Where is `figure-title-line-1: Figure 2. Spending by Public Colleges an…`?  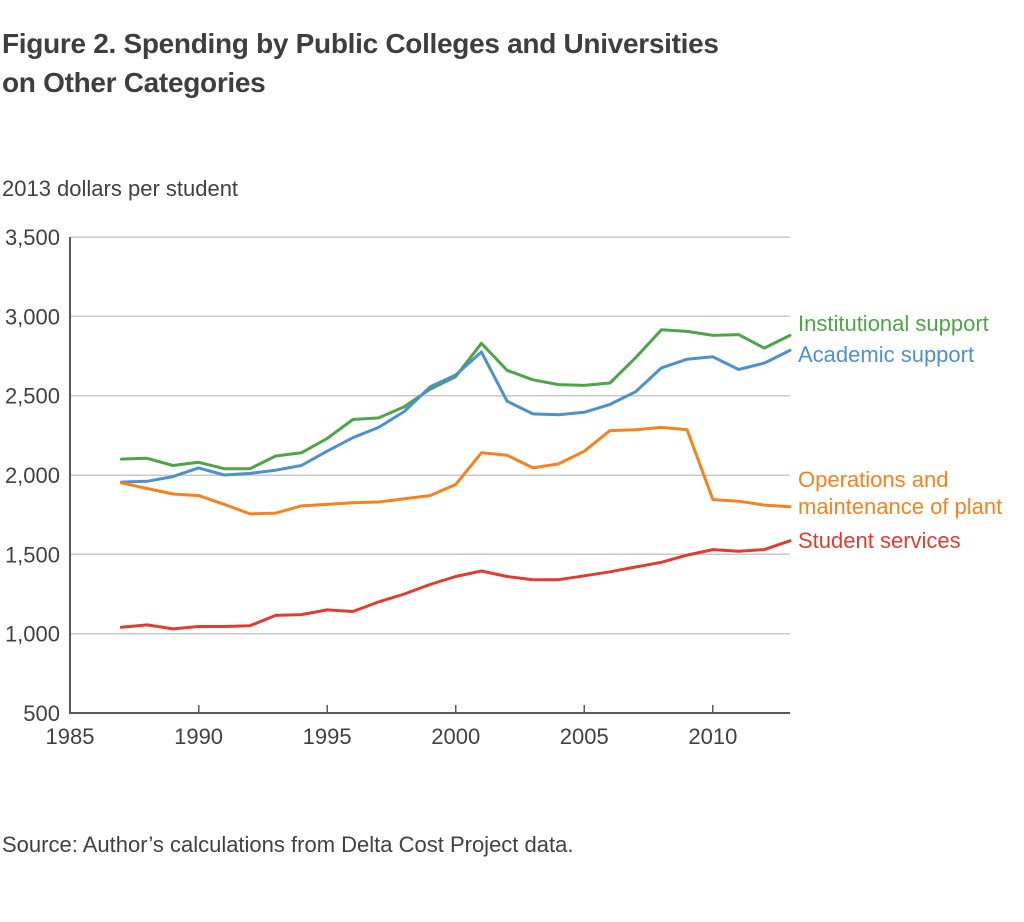
figure-title-line-1: Figure 2. Spending by Public Colleges an… is located at coordinates (360, 43).